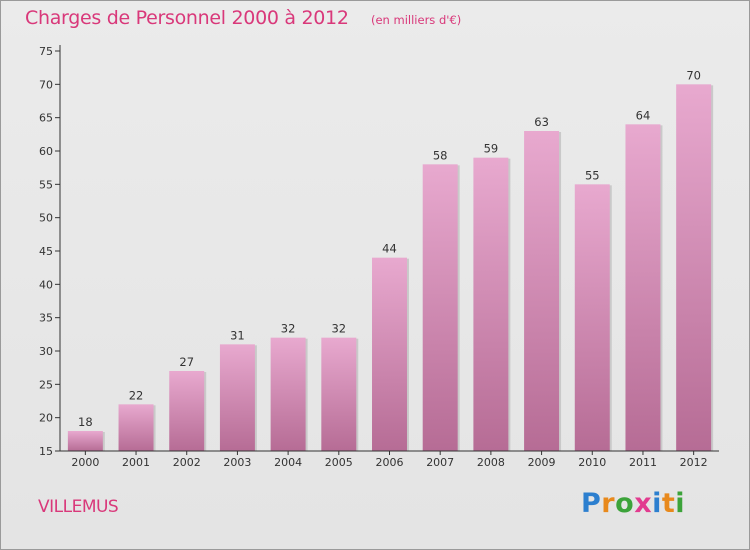 The width and height of the screenshot is (750, 550). I want to click on bar-2012, so click(694, 267).